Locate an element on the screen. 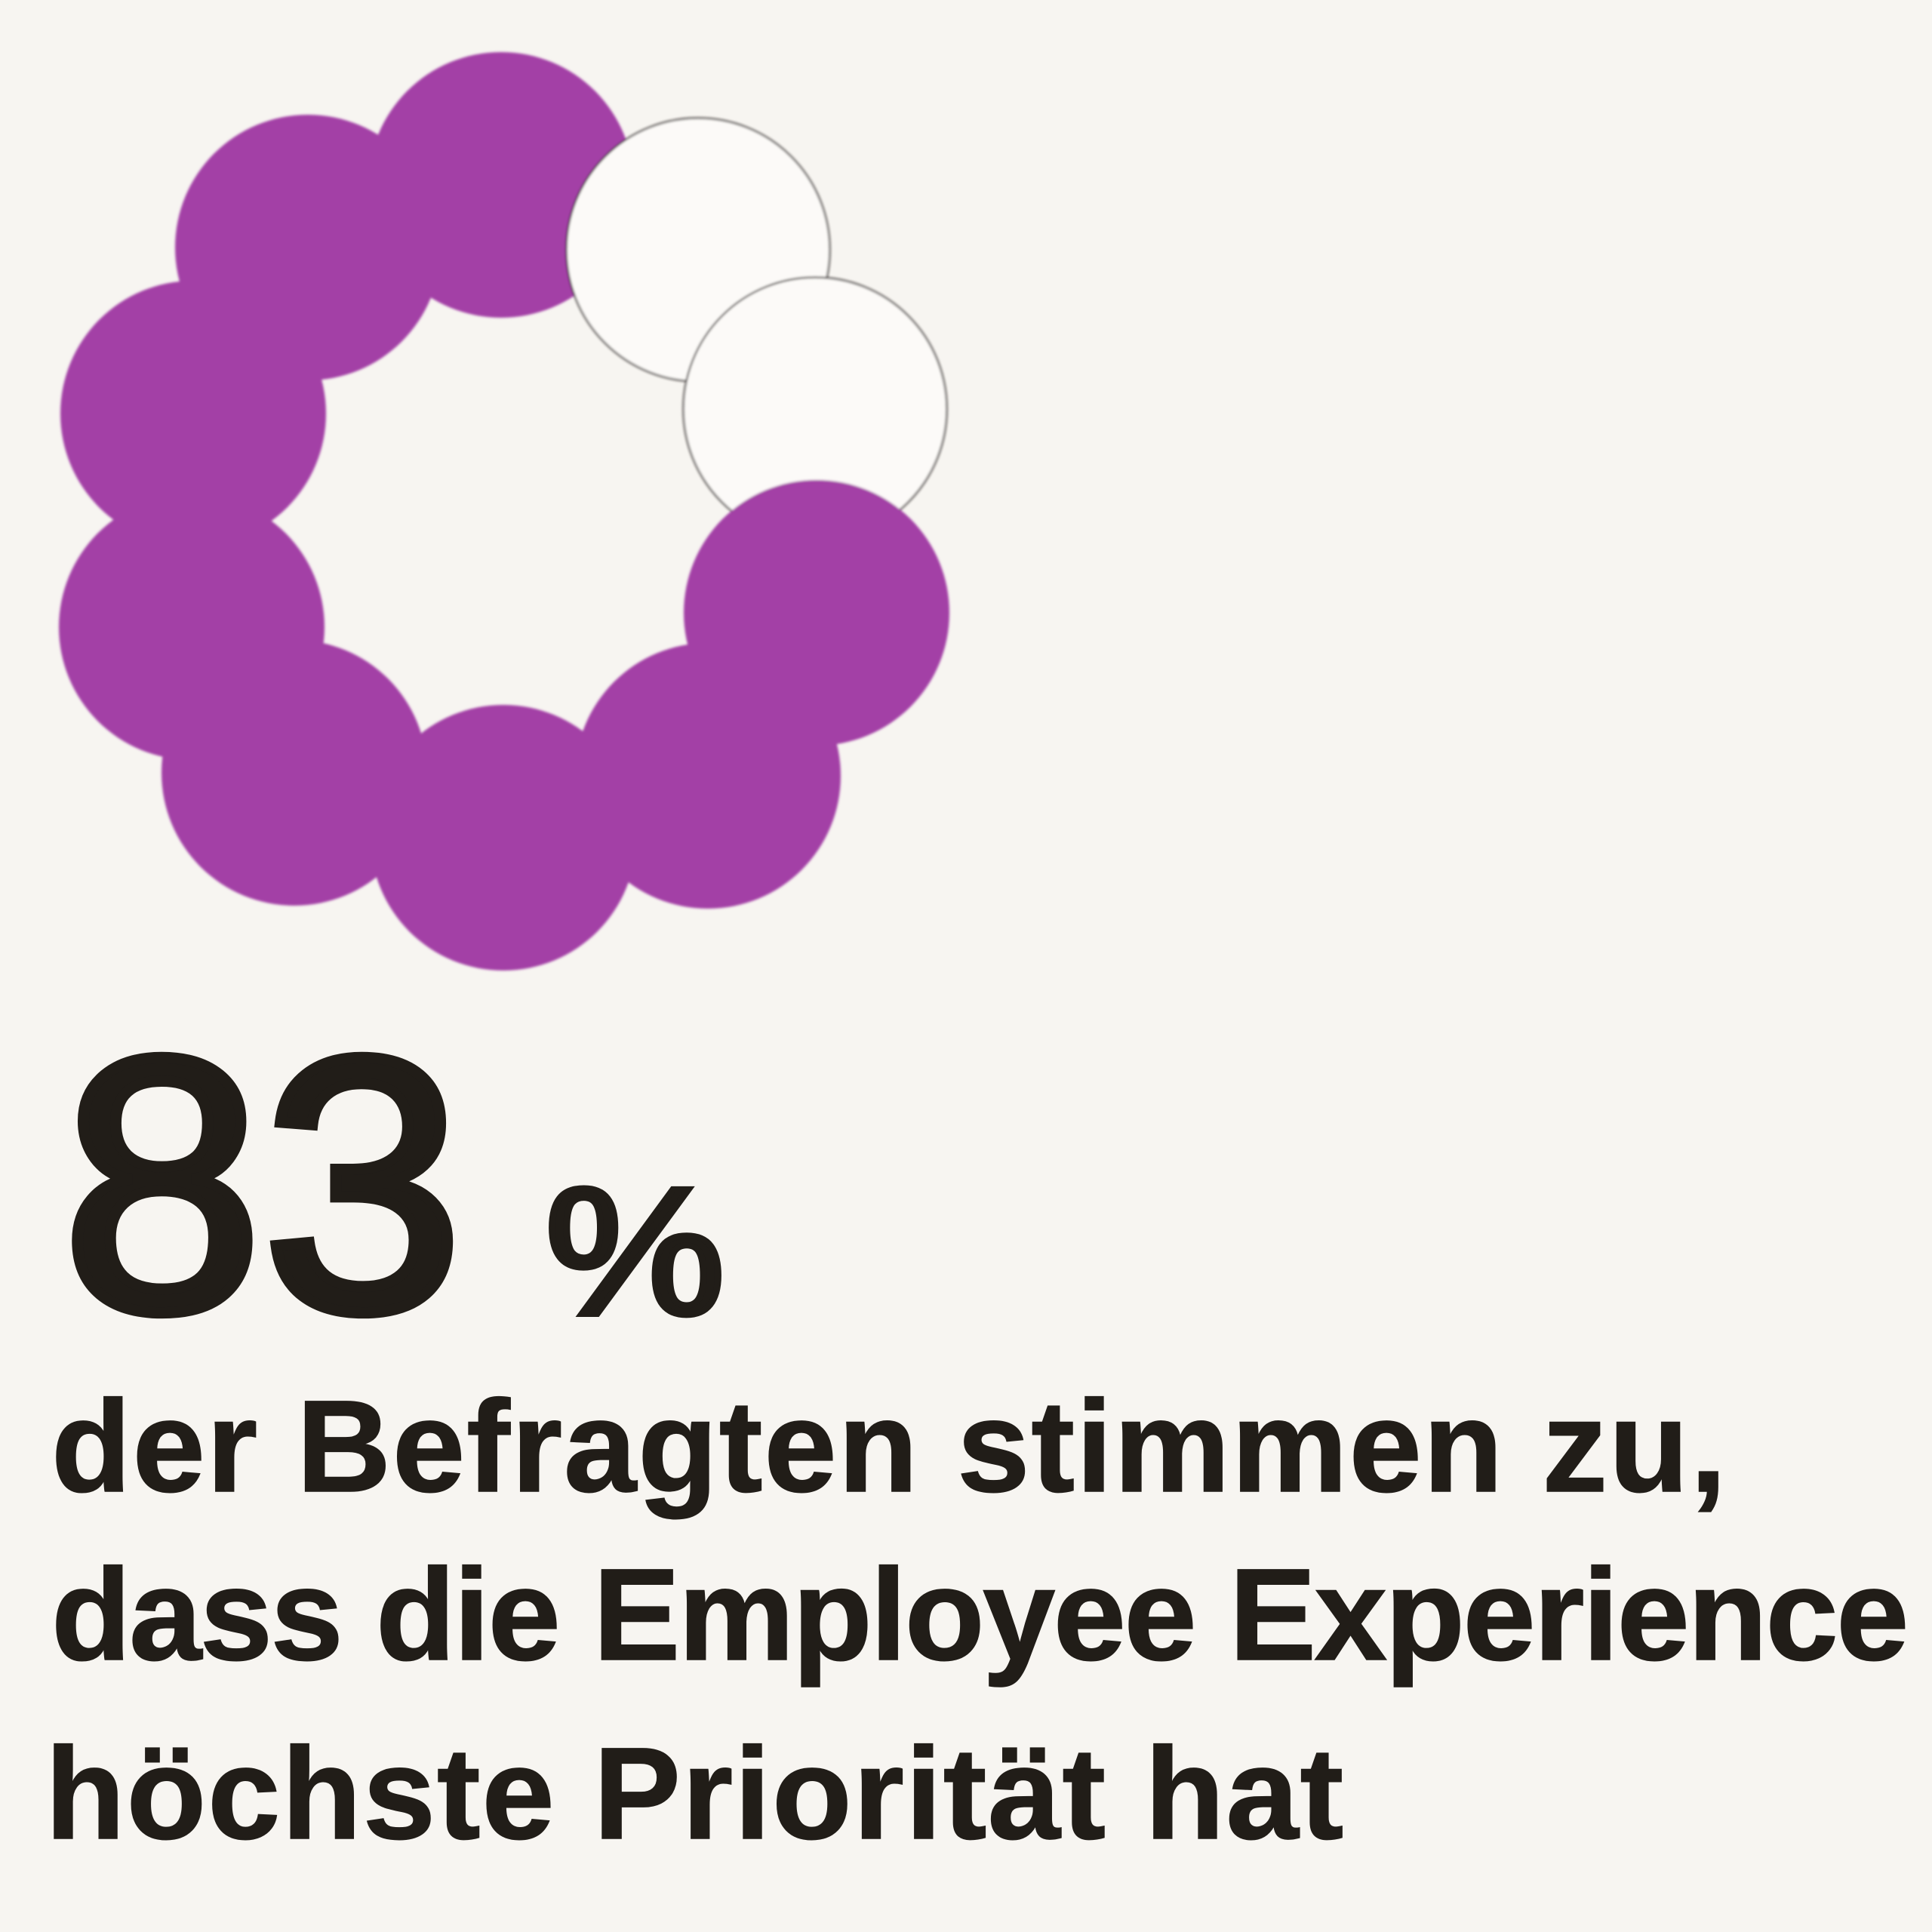 The width and height of the screenshot is (1932, 1932). svg-text: höchste Priorität hat is located at coordinates (695, 1793).